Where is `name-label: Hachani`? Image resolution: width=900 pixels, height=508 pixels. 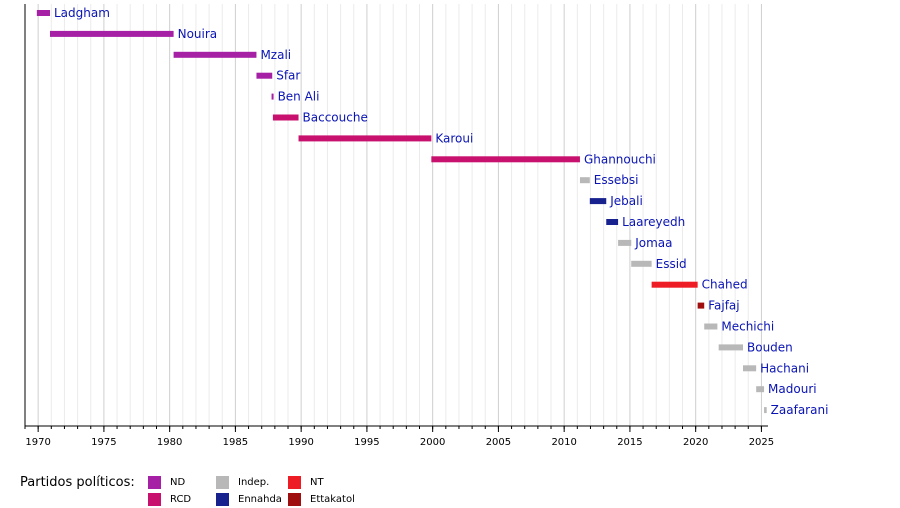 name-label: Hachani is located at coordinates (784, 368).